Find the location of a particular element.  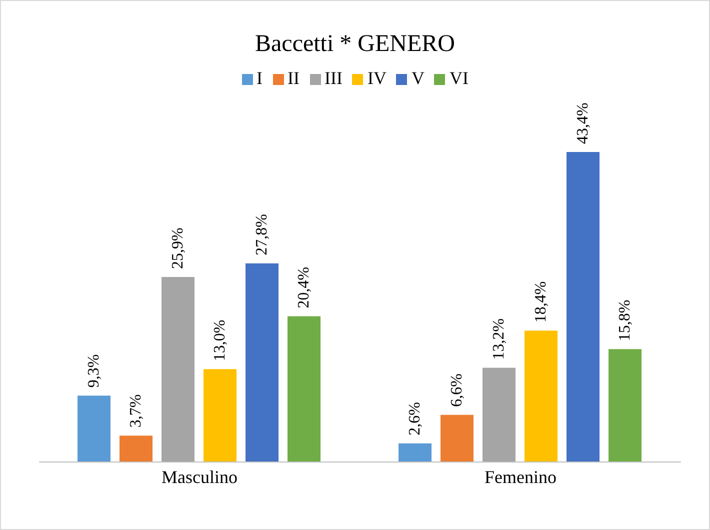

data-label: 27,8% is located at coordinates (262, 235).